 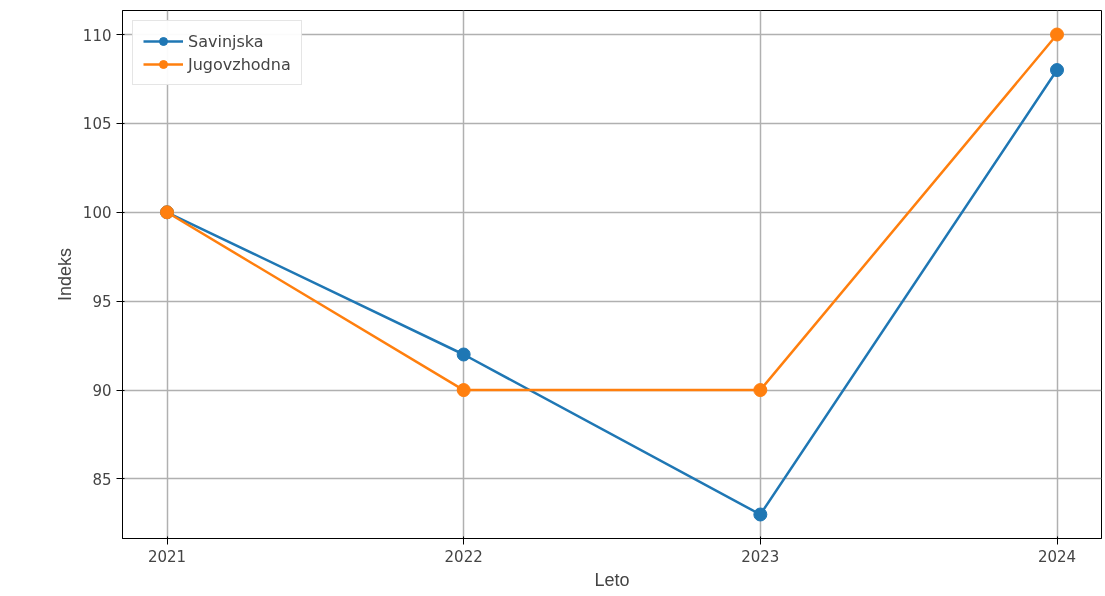 What do you see at coordinates (226, 41) in the screenshot?
I see `legend-label: Savinjska` at bounding box center [226, 41].